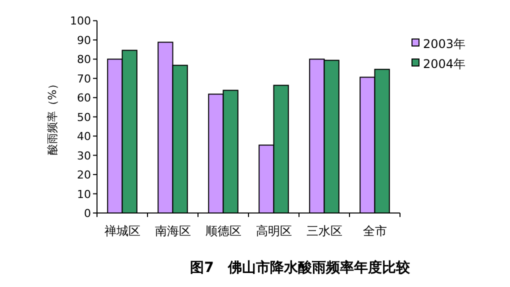 The height and width of the screenshot is (287, 510). I want to click on x-tick-label: 高明区, so click(274, 231).